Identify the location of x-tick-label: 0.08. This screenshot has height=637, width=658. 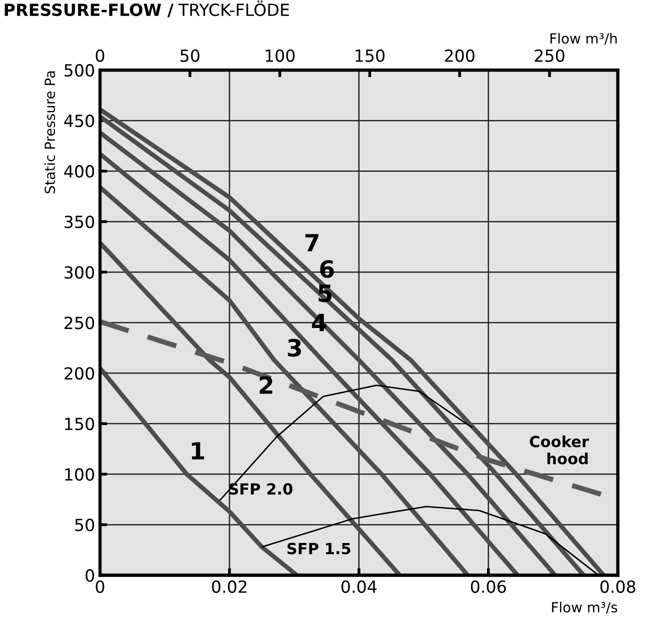
(618, 586).